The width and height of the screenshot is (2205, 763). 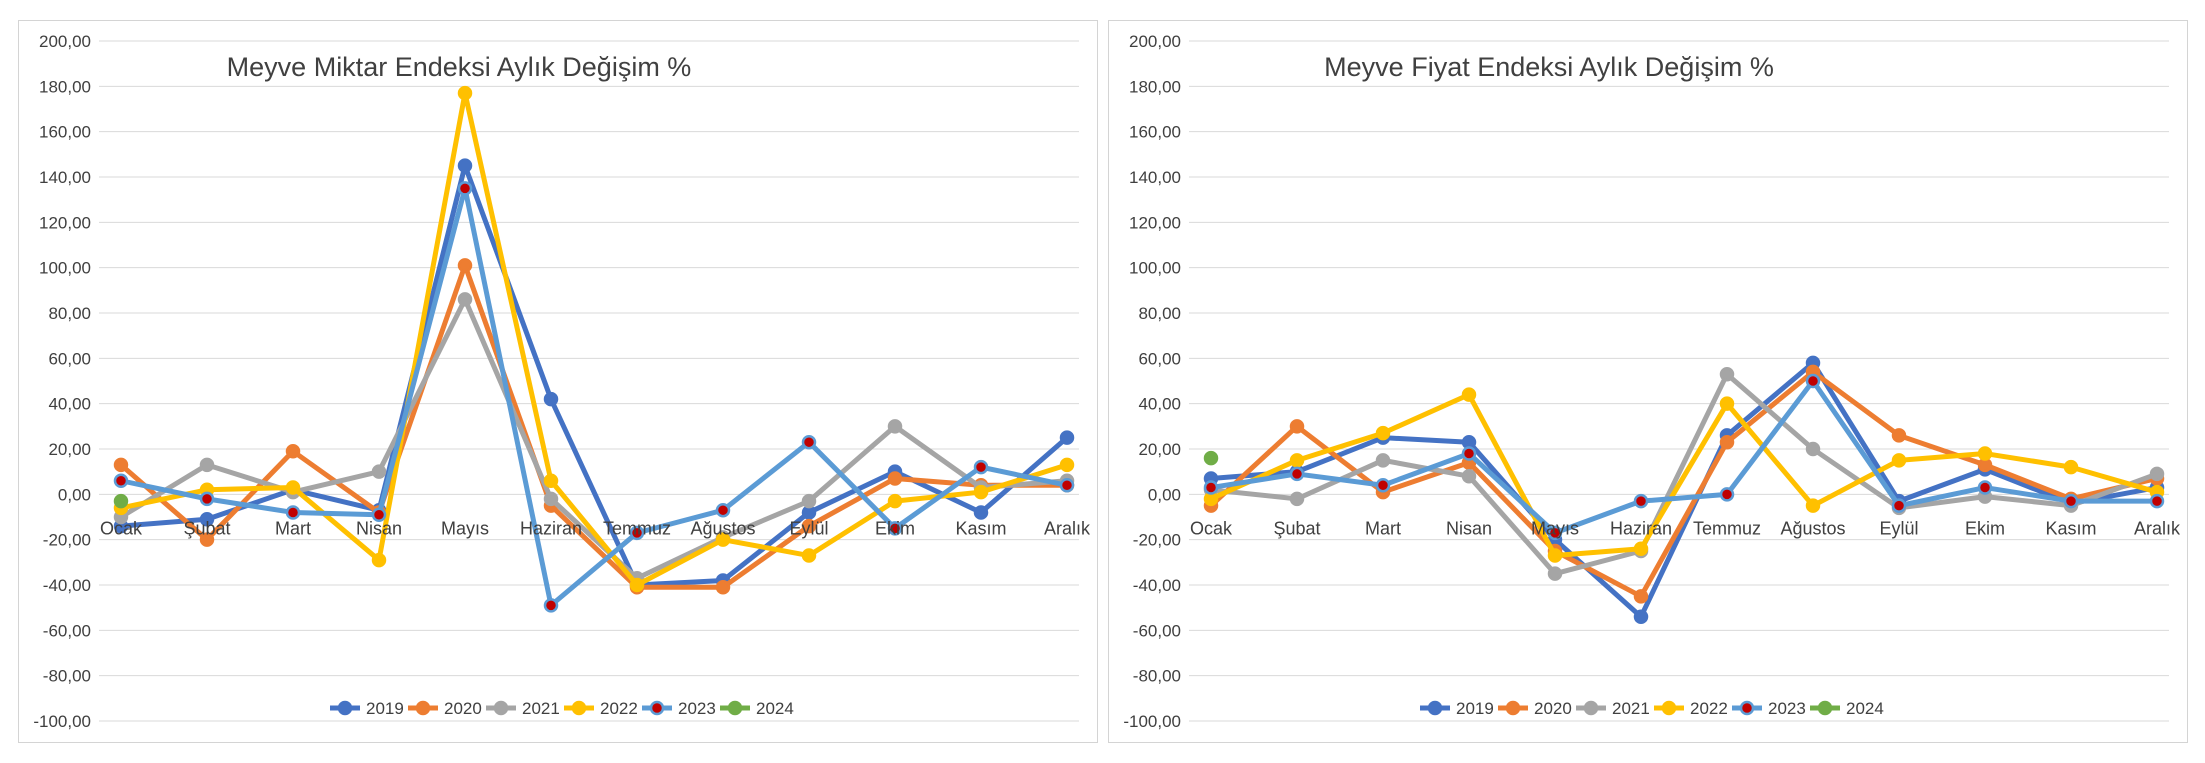 What do you see at coordinates (69, 313) in the screenshot?
I see `y-tick-label: 80,00` at bounding box center [69, 313].